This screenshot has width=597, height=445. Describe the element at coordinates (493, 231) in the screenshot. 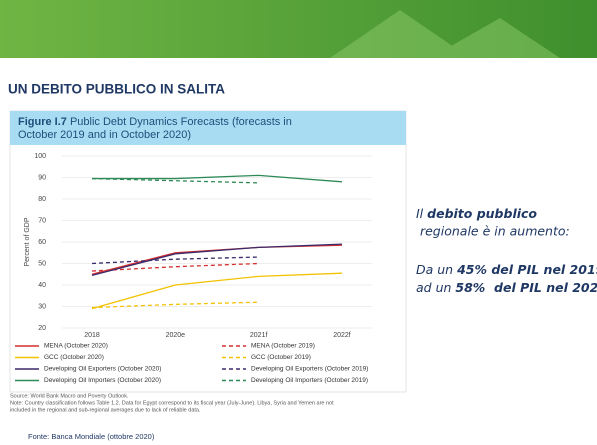

I see `body-text: regionale è in aumento:` at that location.